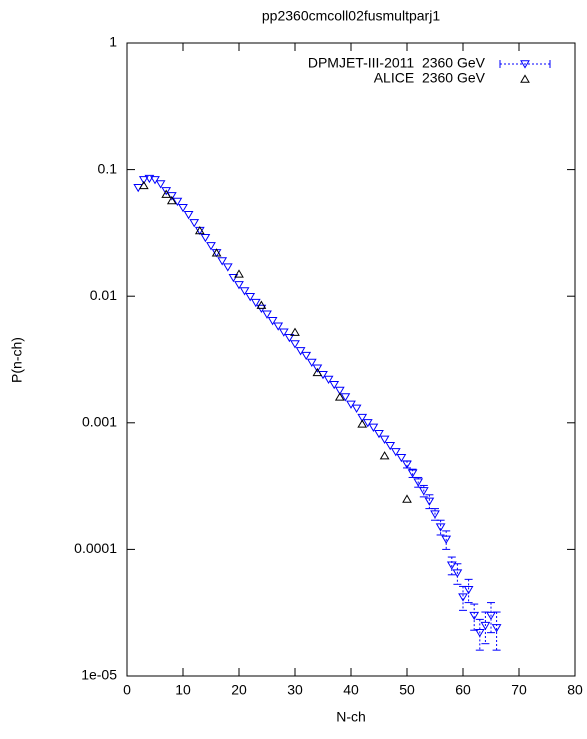 Image resolution: width=587 pixels, height=739 pixels. Describe the element at coordinates (127, 690) in the screenshot. I see `x-tick-label: 0` at that location.